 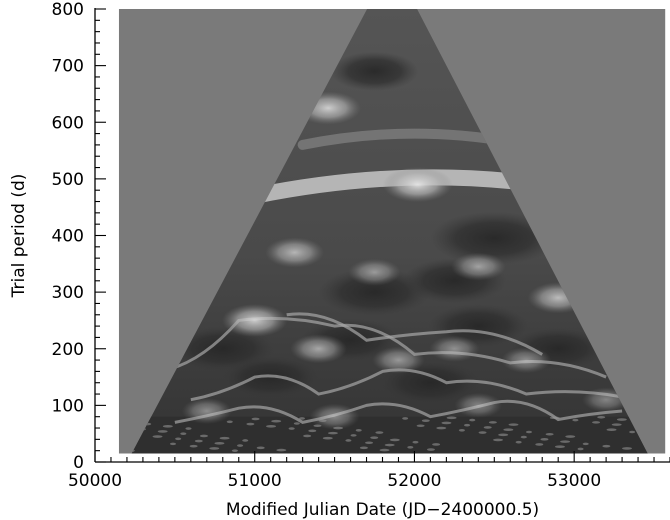 What do you see at coordinates (574, 481) in the screenshot?
I see `x-tick-label: 53000` at bounding box center [574, 481].